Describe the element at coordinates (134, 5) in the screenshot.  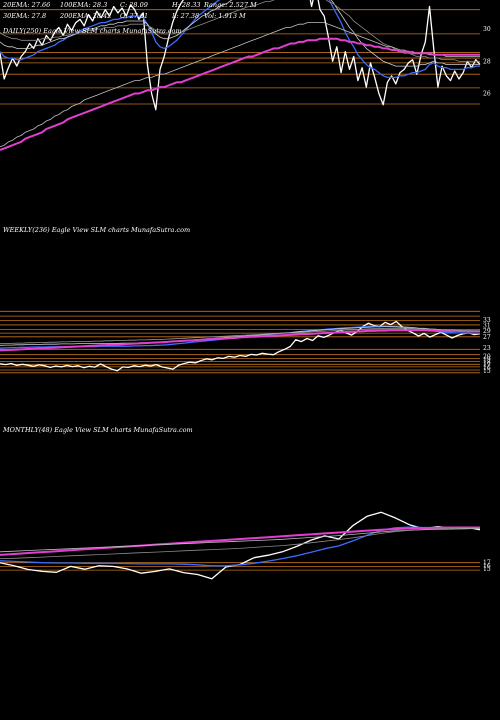
I see `stat-label: C: 28.09` at that location.